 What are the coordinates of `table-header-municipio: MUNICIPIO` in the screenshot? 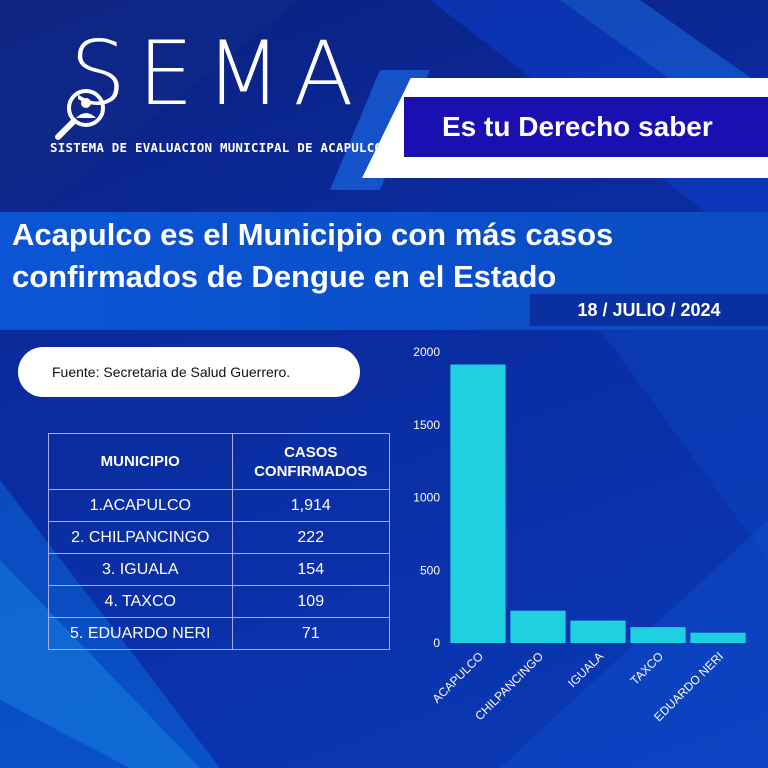 It's located at (140, 461).